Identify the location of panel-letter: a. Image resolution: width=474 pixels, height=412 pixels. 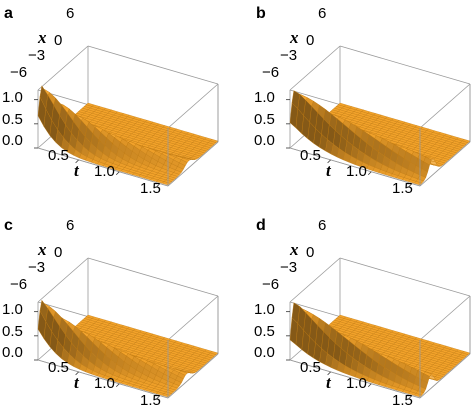
(8, 13).